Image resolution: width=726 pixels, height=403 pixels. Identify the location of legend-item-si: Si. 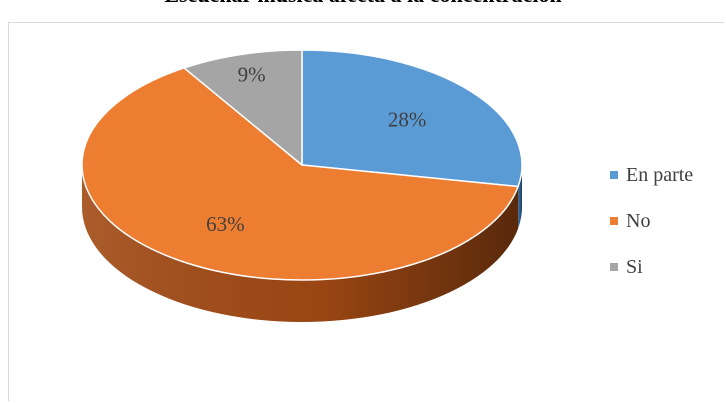
(651, 267).